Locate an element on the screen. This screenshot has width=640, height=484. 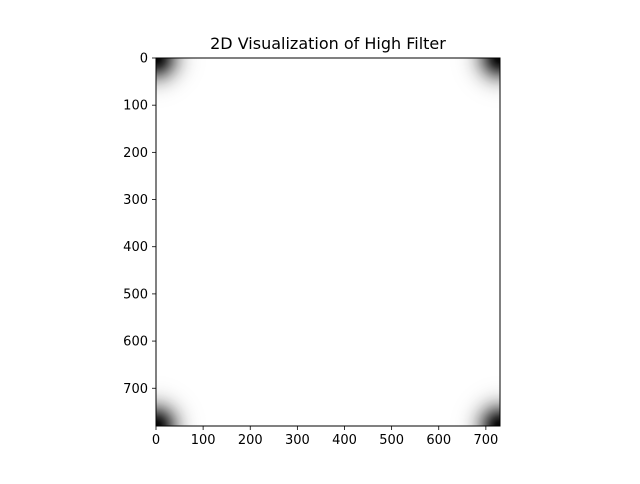
x-tick-label-0: 0 is located at coordinates (156, 440).